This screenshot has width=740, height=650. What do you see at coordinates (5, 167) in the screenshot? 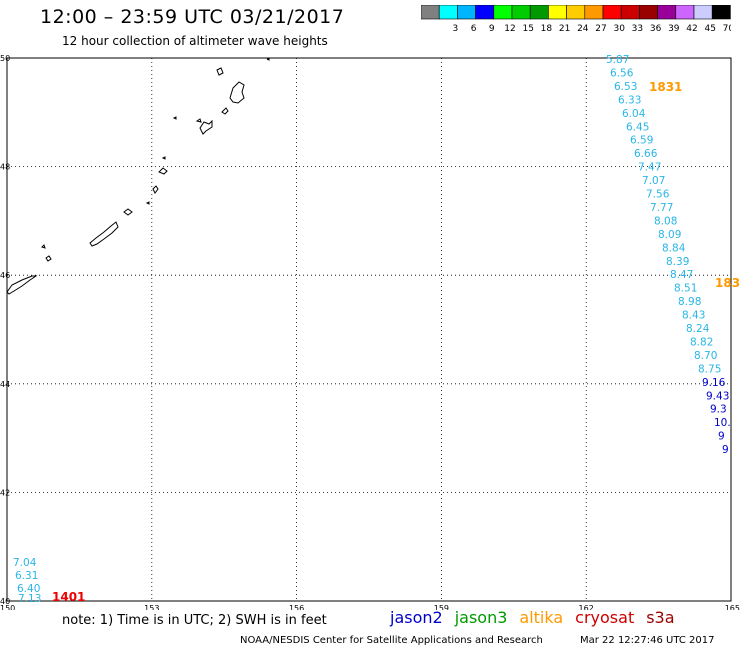
I see `lat-tick-label: 48` at bounding box center [5, 167].